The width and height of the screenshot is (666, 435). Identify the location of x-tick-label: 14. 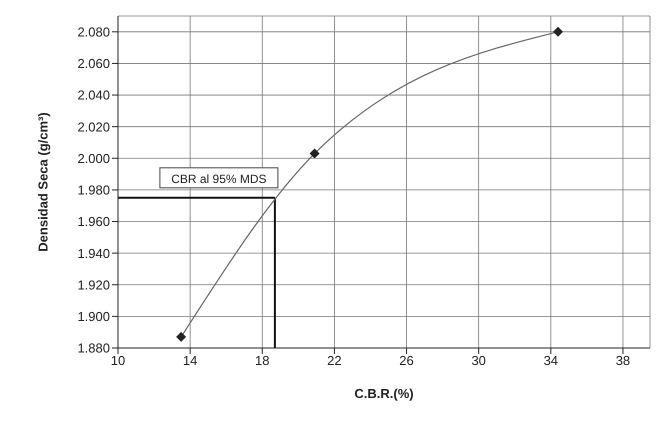
(190, 360).